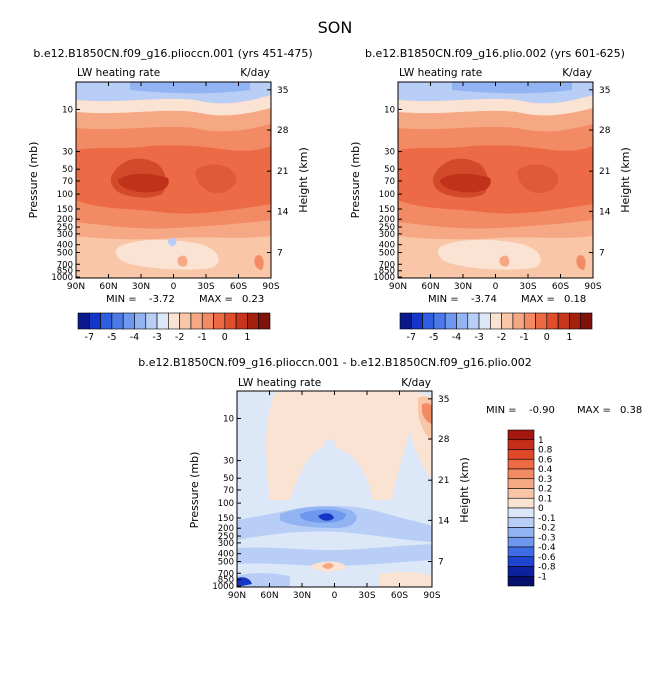  What do you see at coordinates (577, 73) in the screenshot?
I see `panel-b-units-label: K/day` at bounding box center [577, 73].